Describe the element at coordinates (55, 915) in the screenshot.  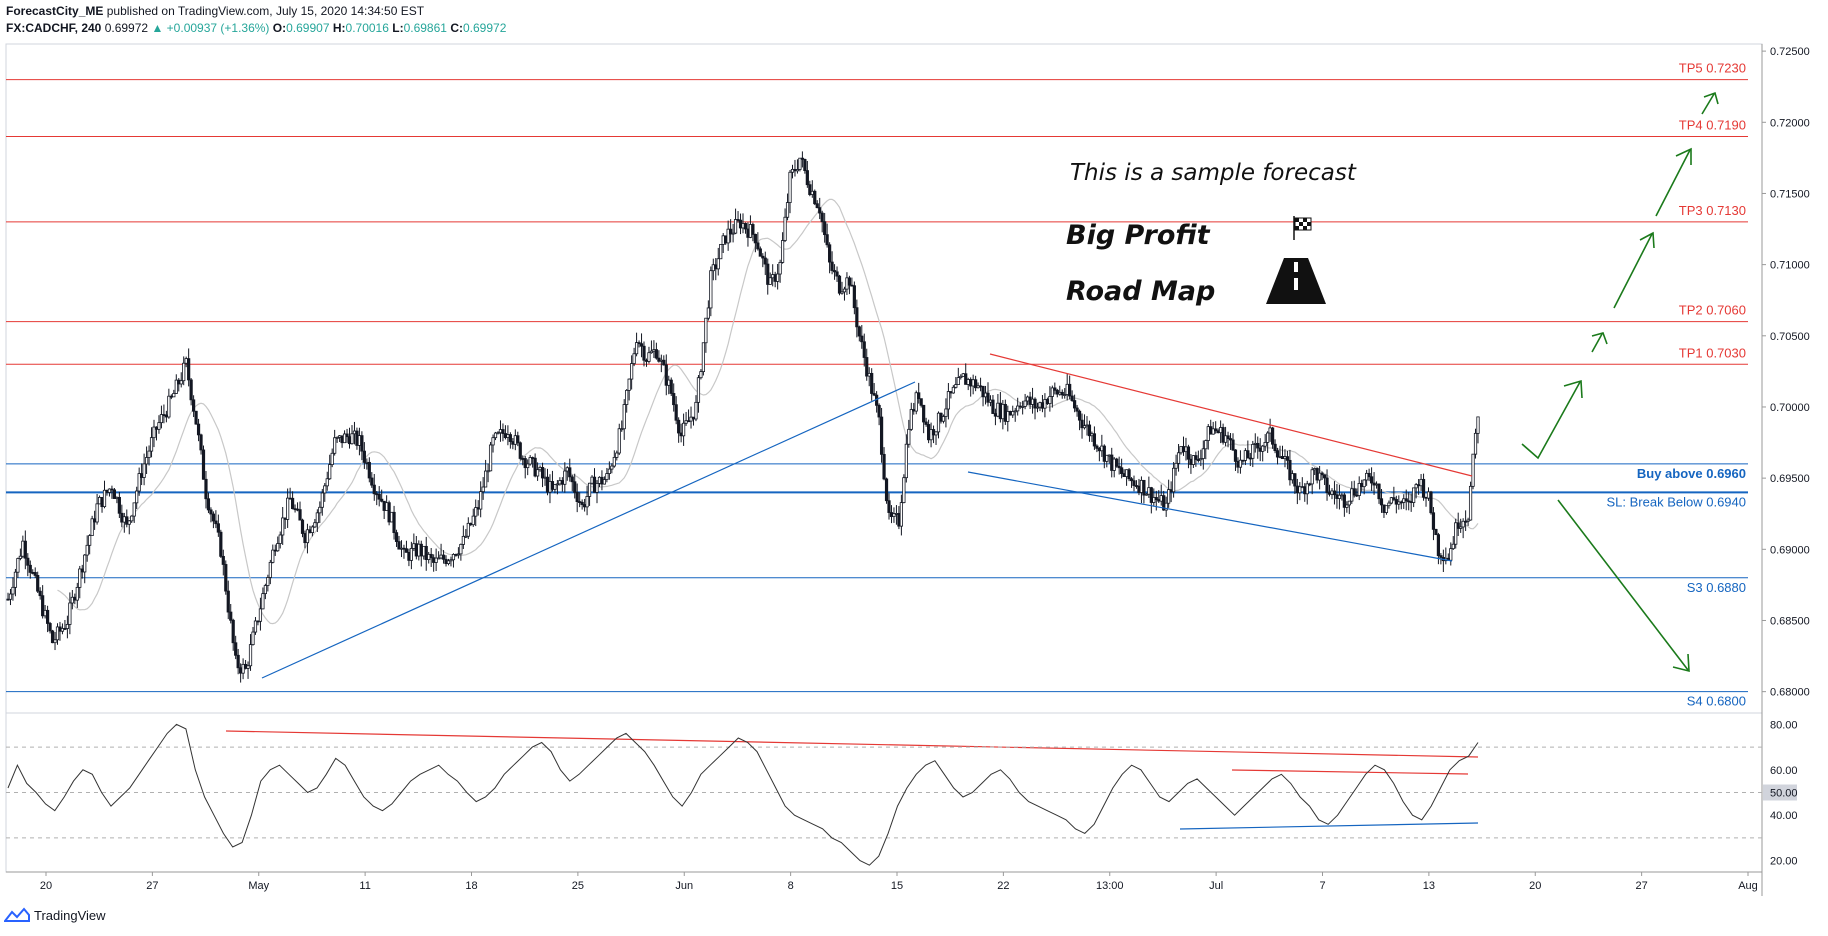
I see `tradingview-footer: TradingView` at that location.